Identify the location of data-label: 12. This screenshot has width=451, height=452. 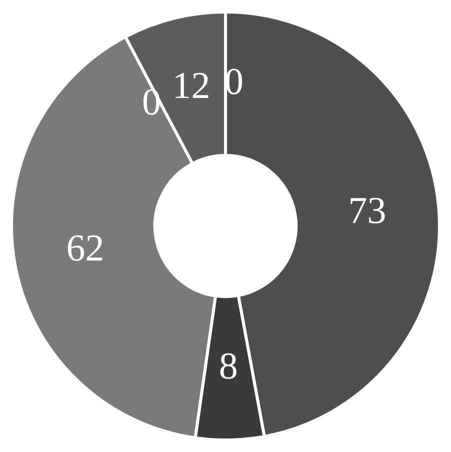
(191, 85).